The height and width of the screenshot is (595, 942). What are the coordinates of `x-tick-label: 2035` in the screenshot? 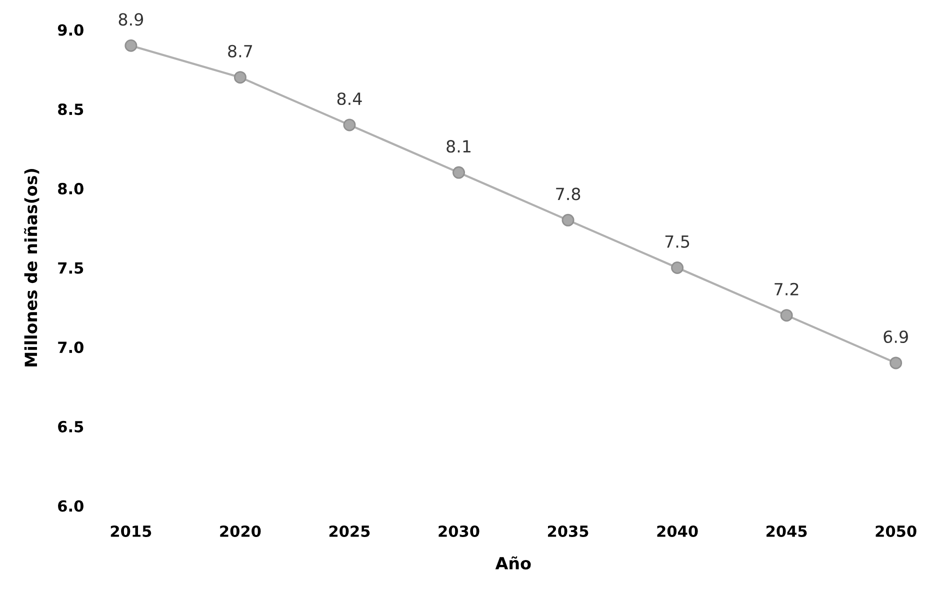 It's located at (568, 531).